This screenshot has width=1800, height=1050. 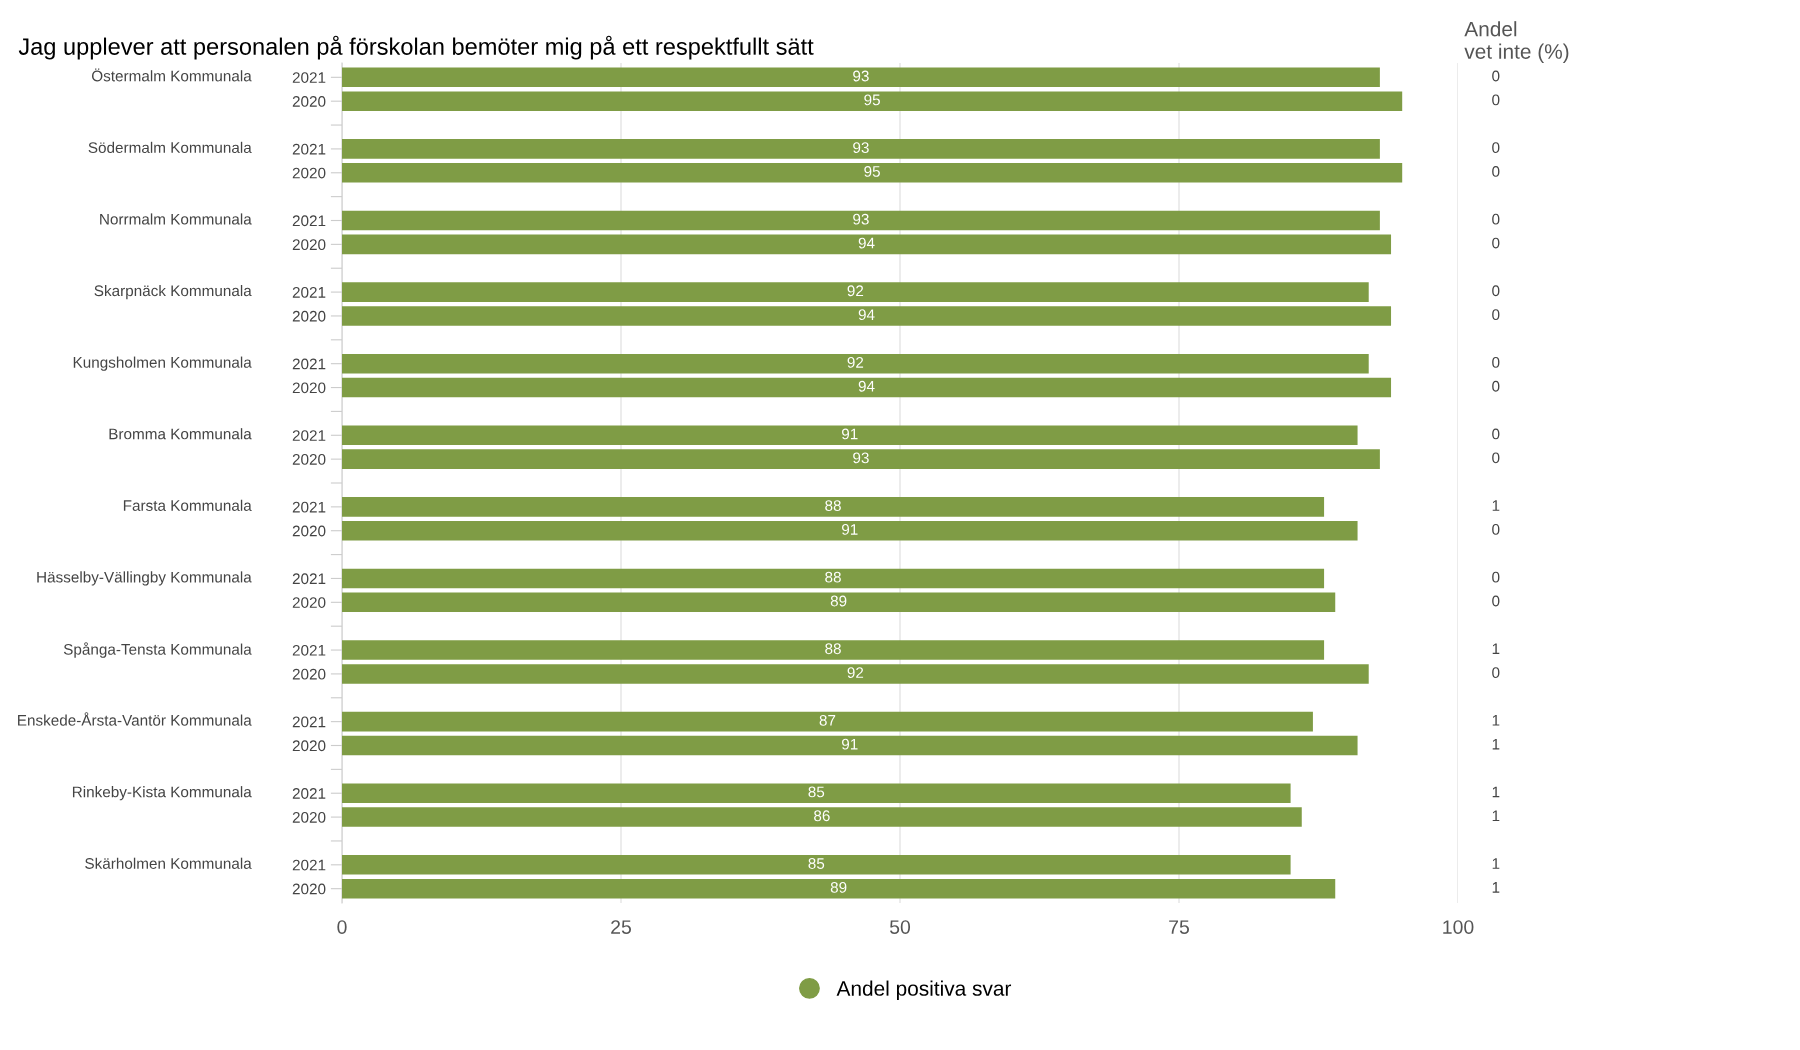 I want to click on text: Rinkeby-Kista Kommunala, so click(x=162, y=793).